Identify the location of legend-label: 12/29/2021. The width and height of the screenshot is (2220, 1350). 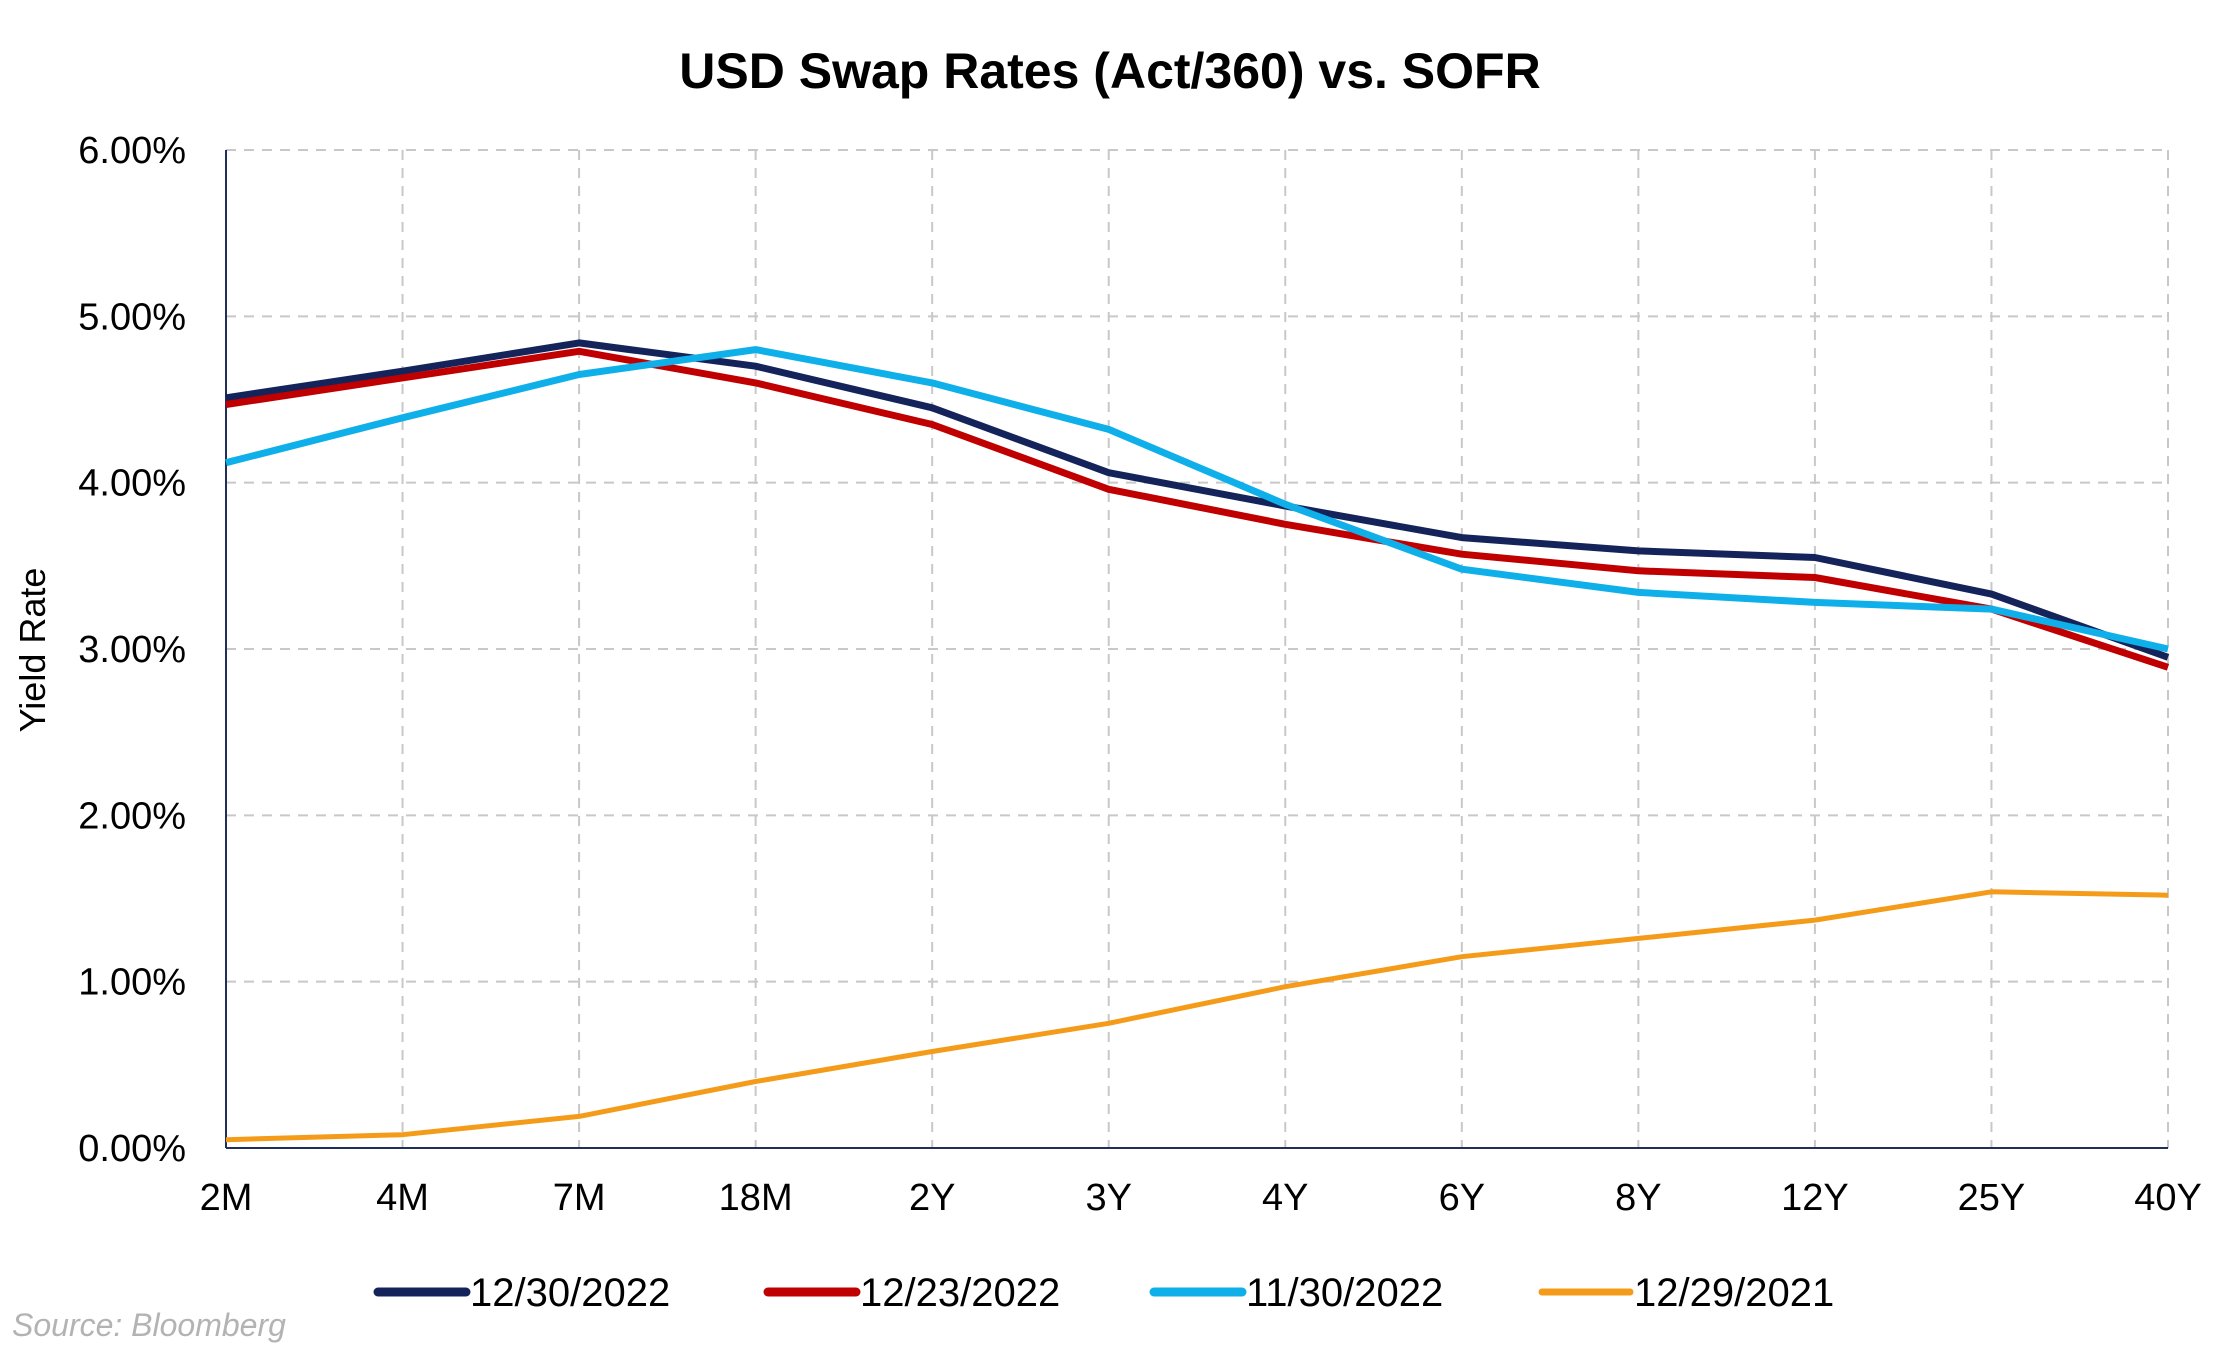
(1734, 1293).